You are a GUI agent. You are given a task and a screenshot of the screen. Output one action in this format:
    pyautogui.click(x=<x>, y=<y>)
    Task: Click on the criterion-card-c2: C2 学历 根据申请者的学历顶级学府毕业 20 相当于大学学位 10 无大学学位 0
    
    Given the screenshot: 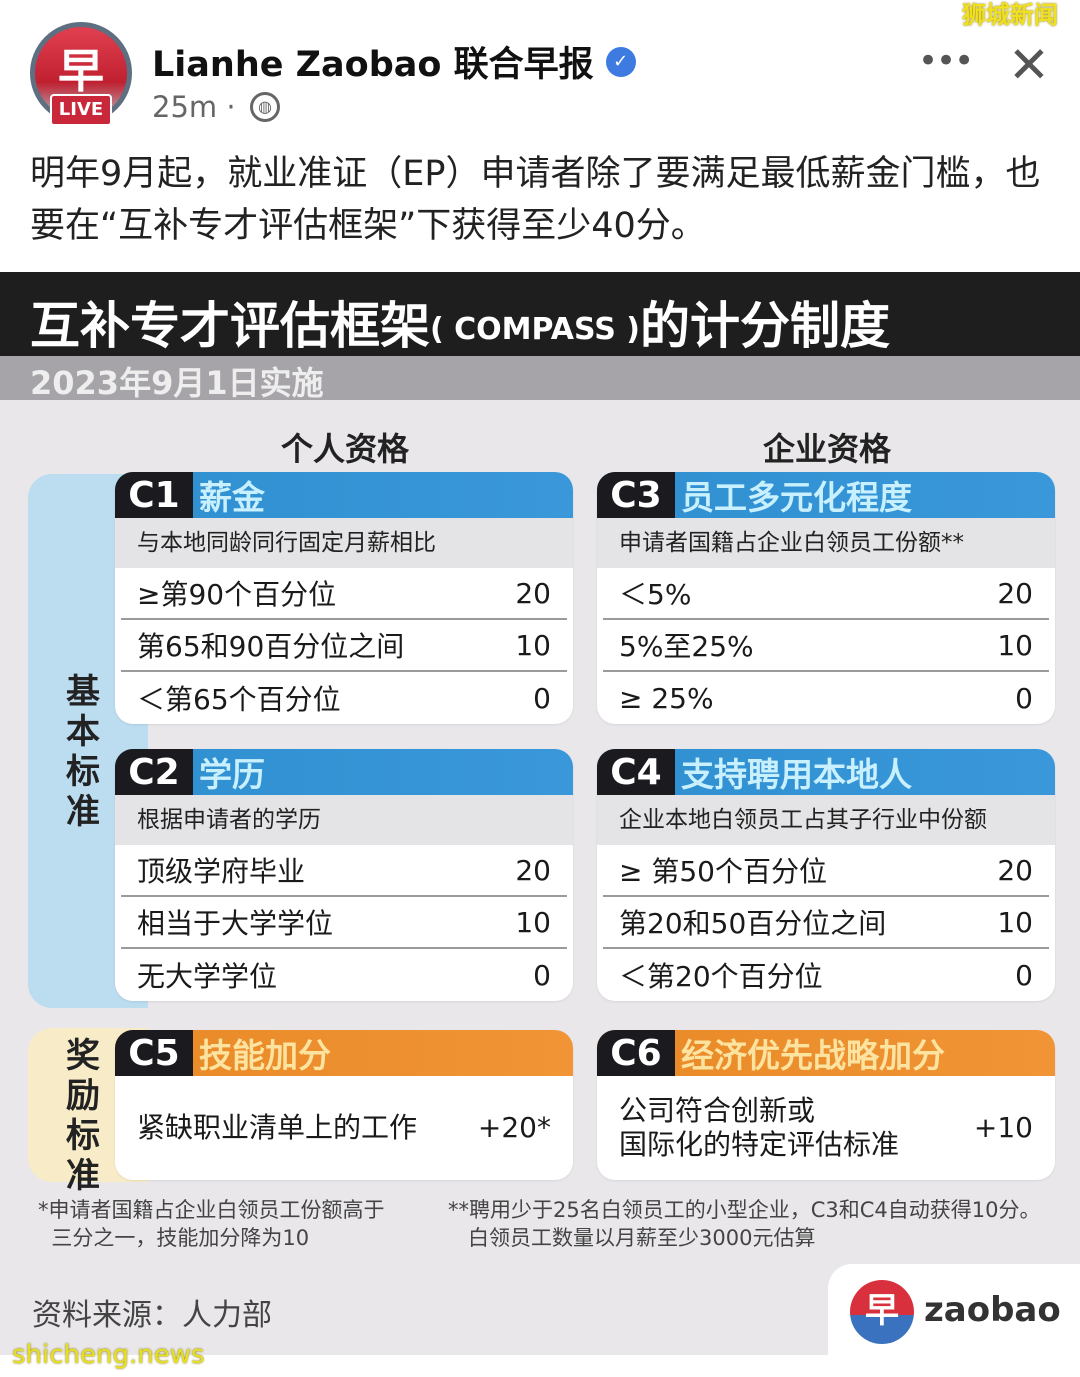 What is the action you would take?
    pyautogui.click(x=344, y=875)
    